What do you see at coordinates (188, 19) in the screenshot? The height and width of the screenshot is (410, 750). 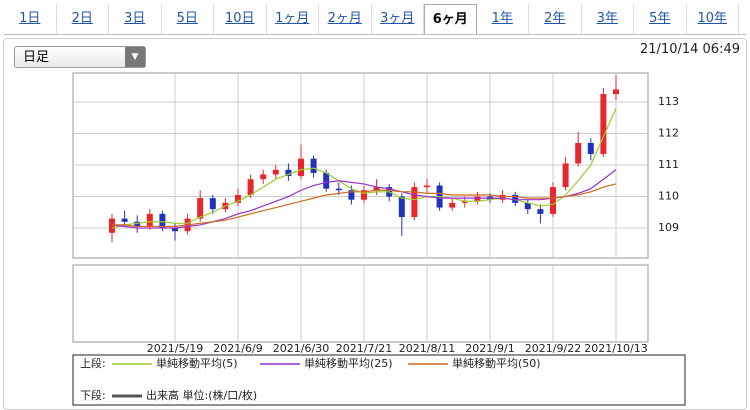 I see `tab: 5日` at bounding box center [188, 19].